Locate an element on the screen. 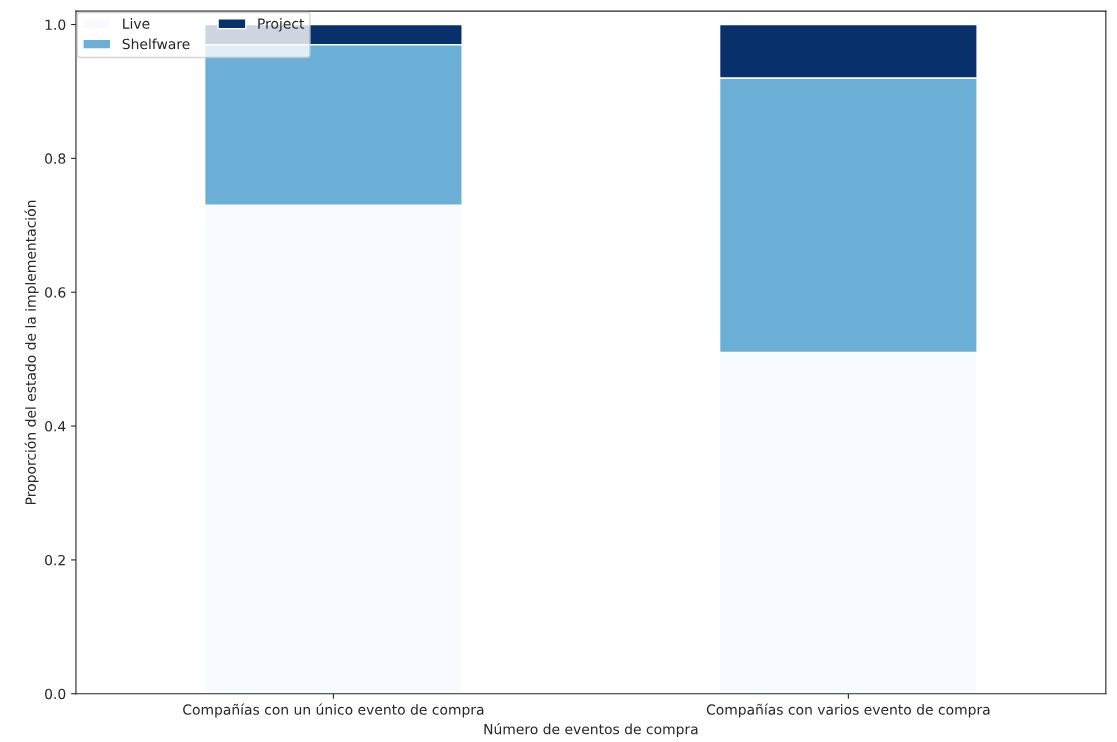 This screenshot has width=1117, height=742. y-tick-label: 1.0 is located at coordinates (55, 24).